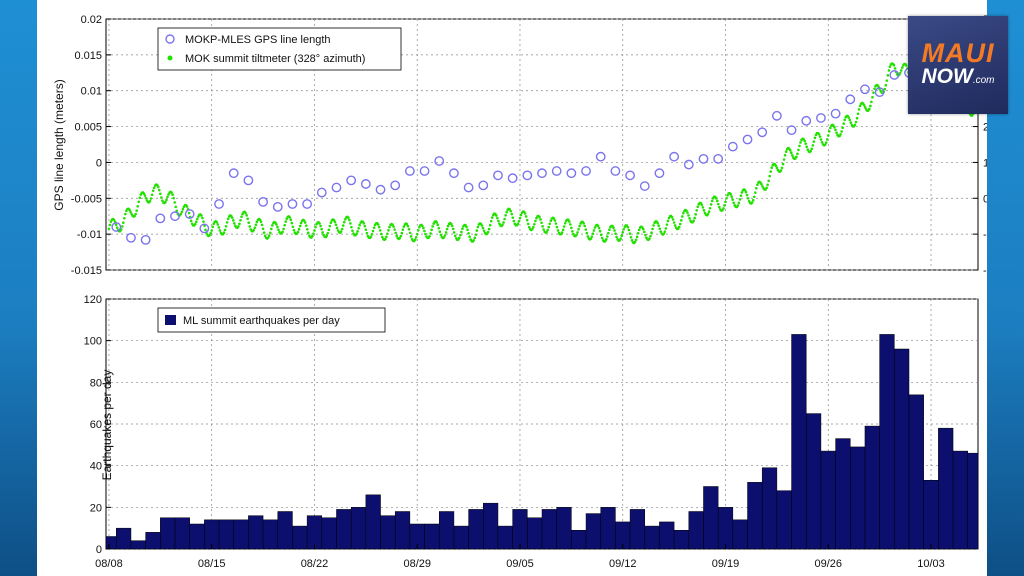  What do you see at coordinates (985, 235) in the screenshot?
I see `top-y2-tick-label: -1` at bounding box center [985, 235].